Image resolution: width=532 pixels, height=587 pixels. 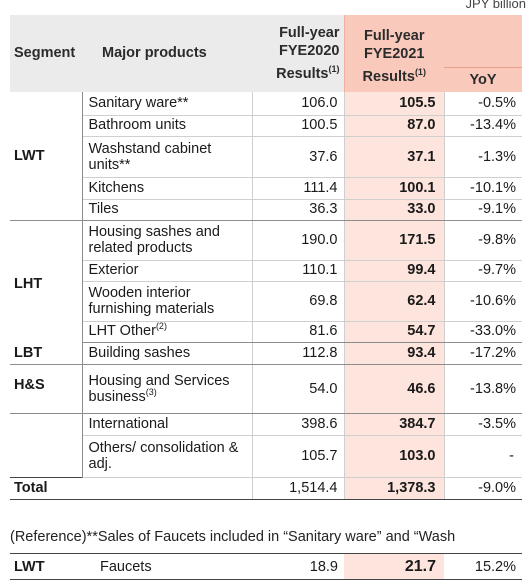 What do you see at coordinates (393, 488) in the screenshot?
I see `total-fy2021: 1,378.3` at bounding box center [393, 488].